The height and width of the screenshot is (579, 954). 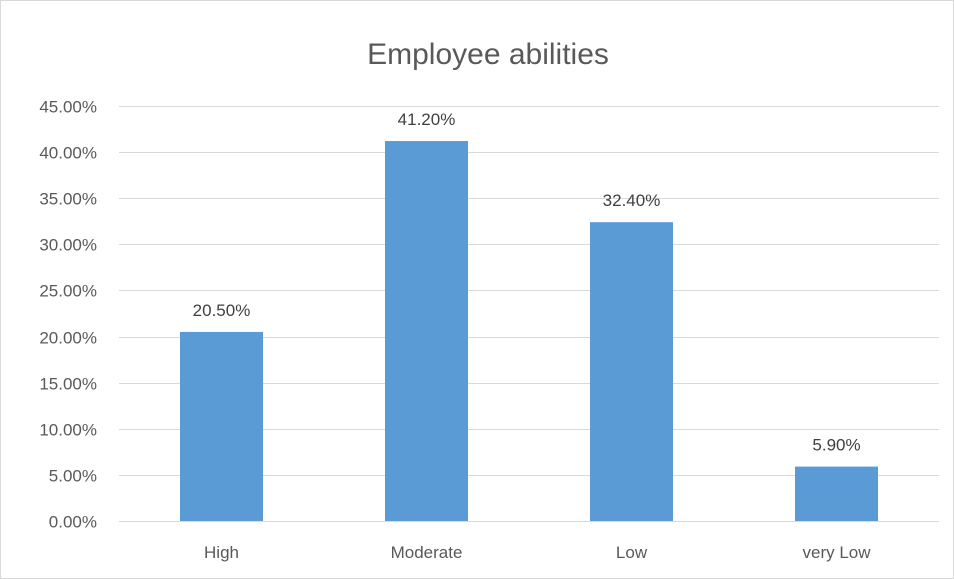 What do you see at coordinates (68, 384) in the screenshot?
I see `y-tick-label: 15.00%` at bounding box center [68, 384].